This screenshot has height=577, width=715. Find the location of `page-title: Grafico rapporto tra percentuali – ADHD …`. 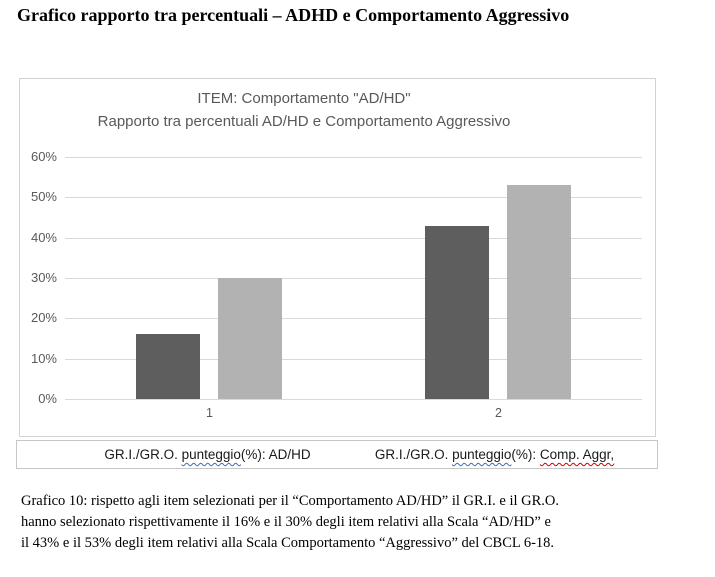

page-title: Grafico rapporto tra percentuali – ADHD … is located at coordinates (293, 15).